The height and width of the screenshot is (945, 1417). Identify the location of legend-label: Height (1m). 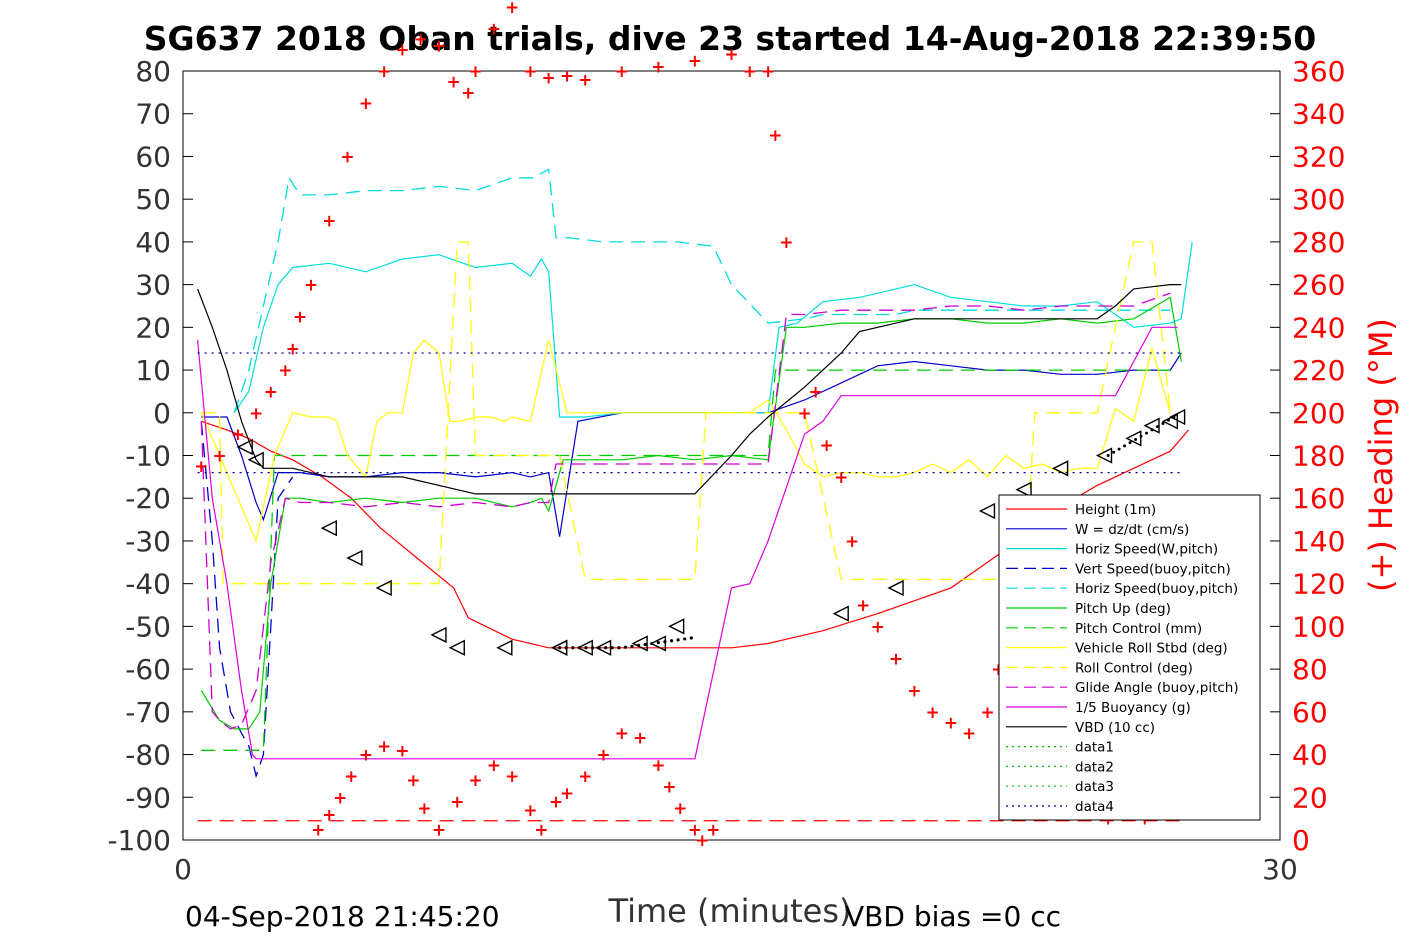
(1115, 510).